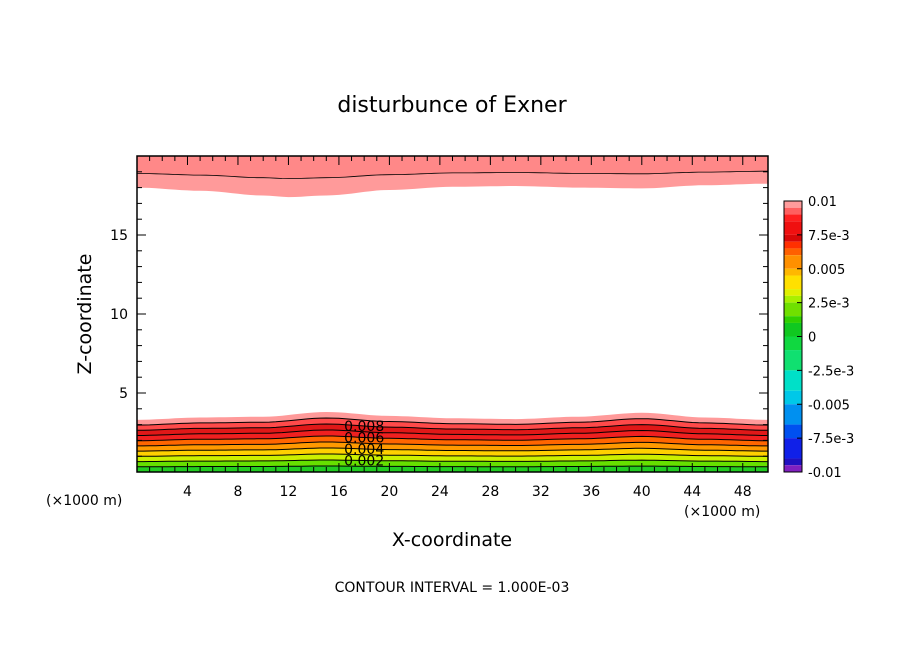  I want to click on contour-line-0.002, so click(452, 461).